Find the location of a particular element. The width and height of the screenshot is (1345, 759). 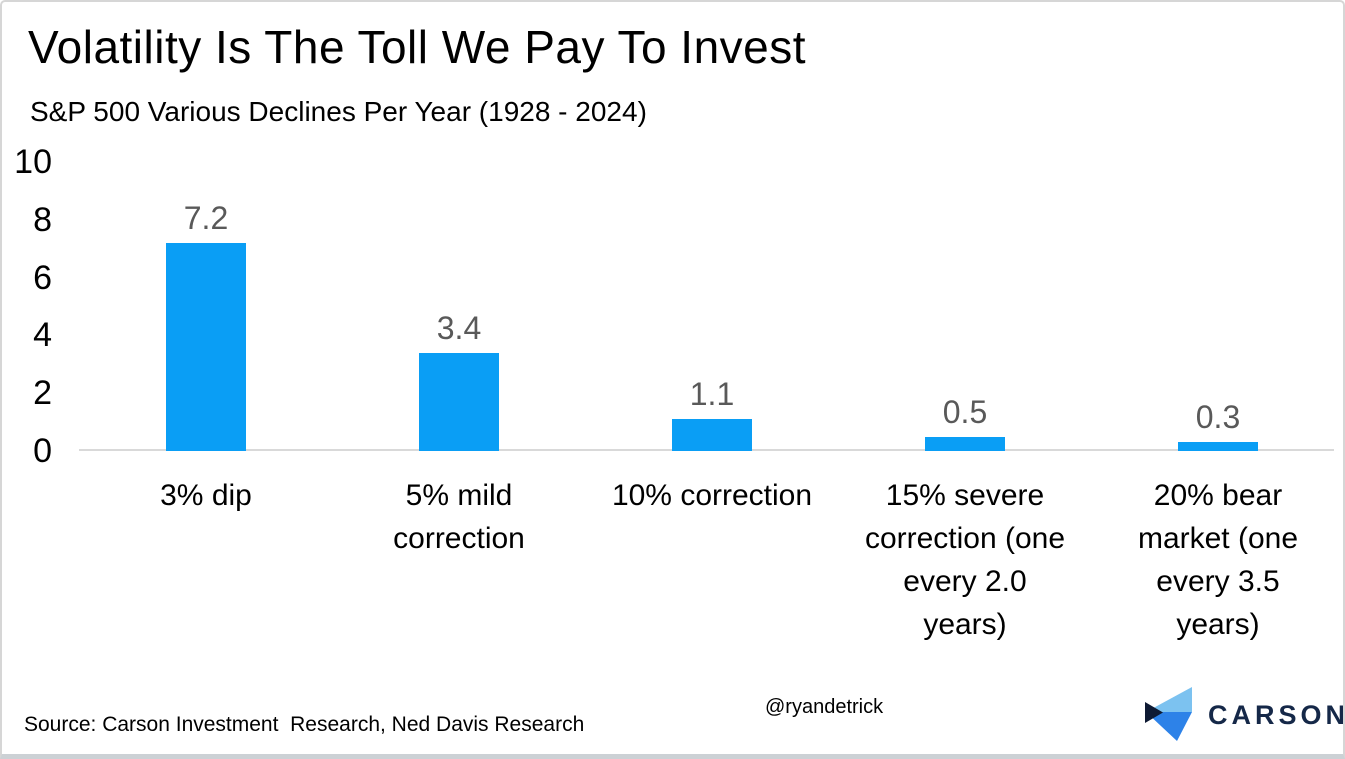

x-category-label: 3% dip is located at coordinates (206, 495).